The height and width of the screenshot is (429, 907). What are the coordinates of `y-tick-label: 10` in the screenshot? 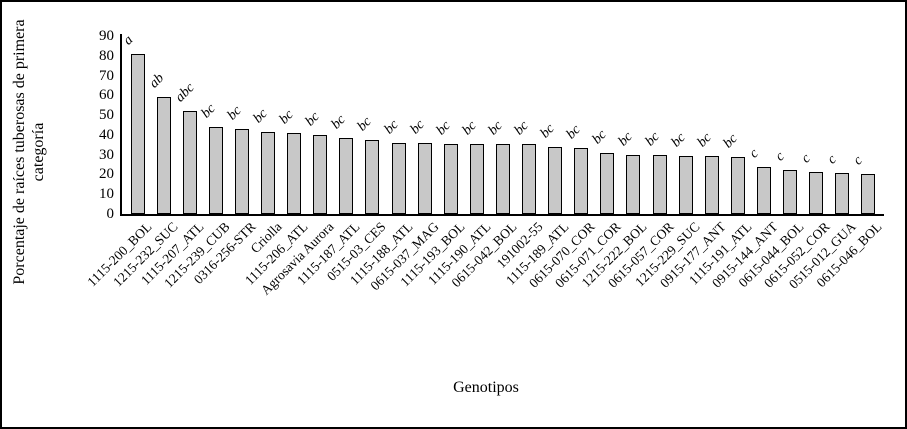 It's located at (106, 194).